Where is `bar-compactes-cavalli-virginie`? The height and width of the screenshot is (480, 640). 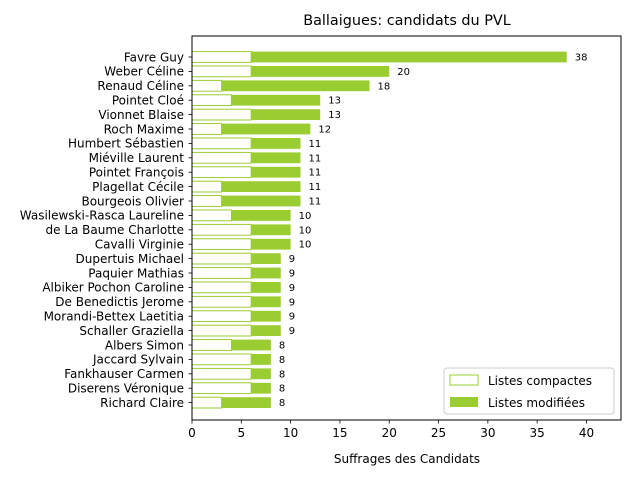
bar-compactes-cavalli-virginie is located at coordinates (221, 244).